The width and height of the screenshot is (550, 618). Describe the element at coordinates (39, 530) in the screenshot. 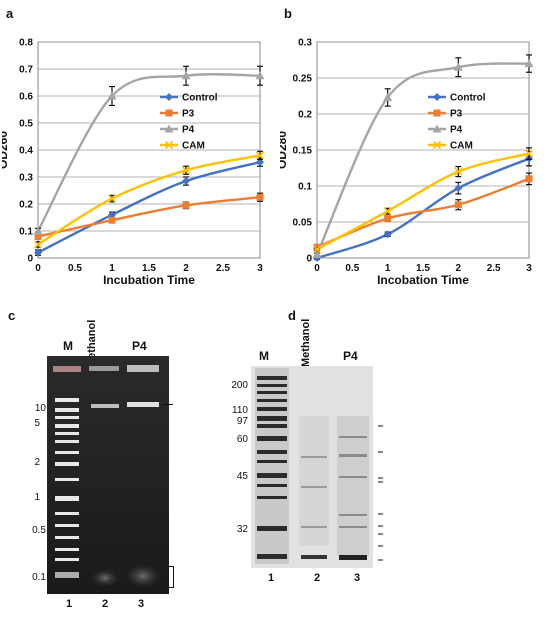

I see `gel-c-marker-0-5: 0.5` at that location.